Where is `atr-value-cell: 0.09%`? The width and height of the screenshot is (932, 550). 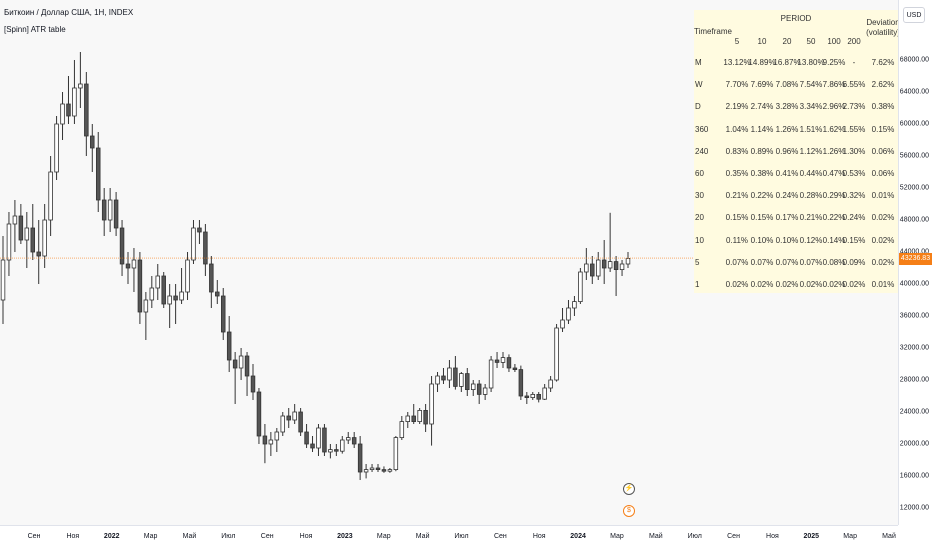
atr-value-cell: 0.09% is located at coordinates (854, 262).